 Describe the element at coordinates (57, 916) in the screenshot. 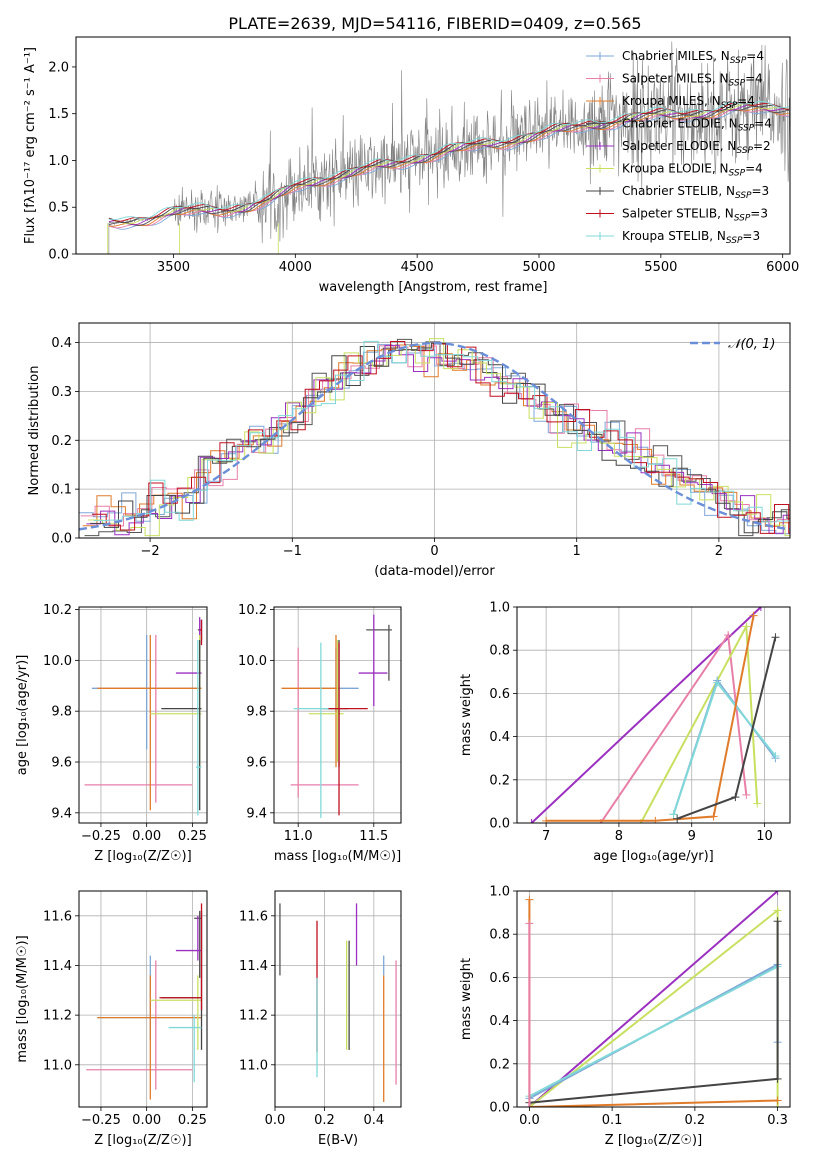

I see `y-tick-label: 11.6` at that location.